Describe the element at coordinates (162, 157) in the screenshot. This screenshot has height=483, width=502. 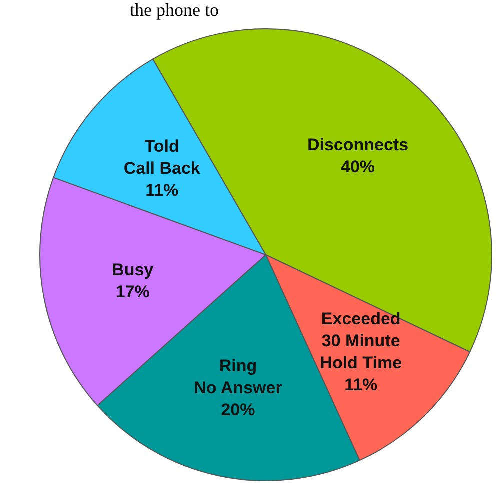
I see `slice-label: Told Call Back` at that location.